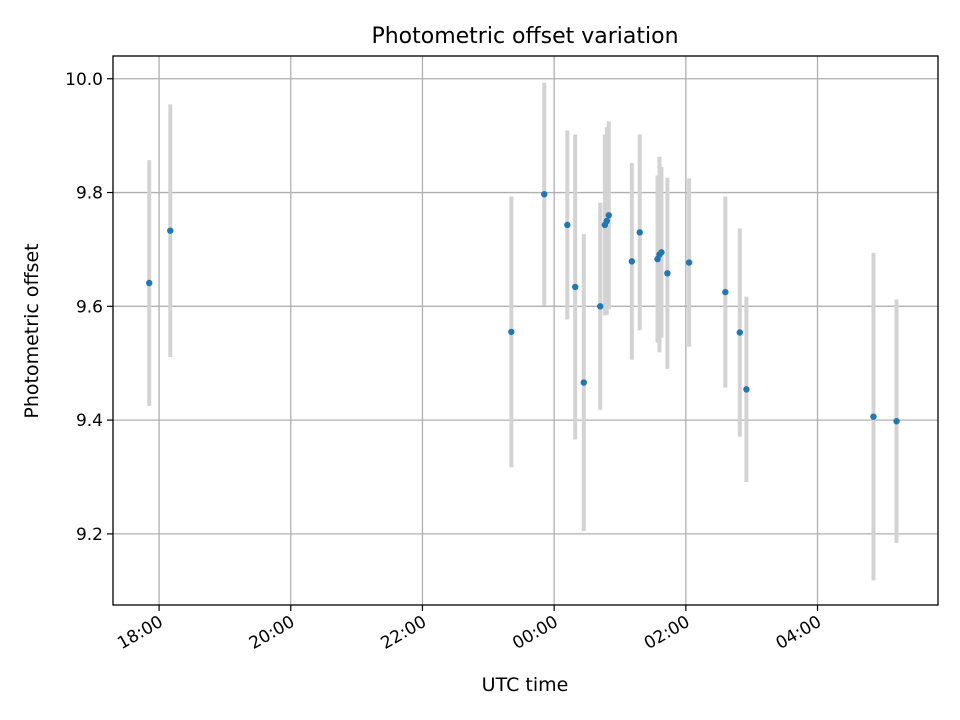 The height and width of the screenshot is (720, 960). I want to click on x-tick-label: 18:00, so click(140, 633).